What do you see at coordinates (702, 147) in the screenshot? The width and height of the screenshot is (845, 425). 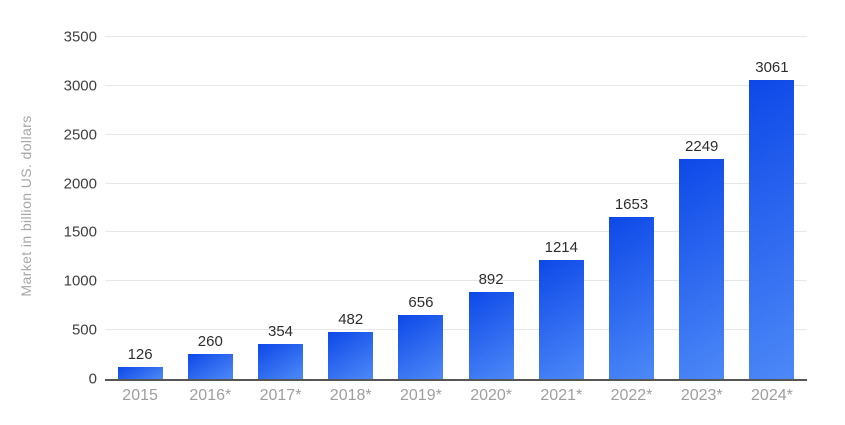 I see `bar-value-label: 2249` at bounding box center [702, 147].